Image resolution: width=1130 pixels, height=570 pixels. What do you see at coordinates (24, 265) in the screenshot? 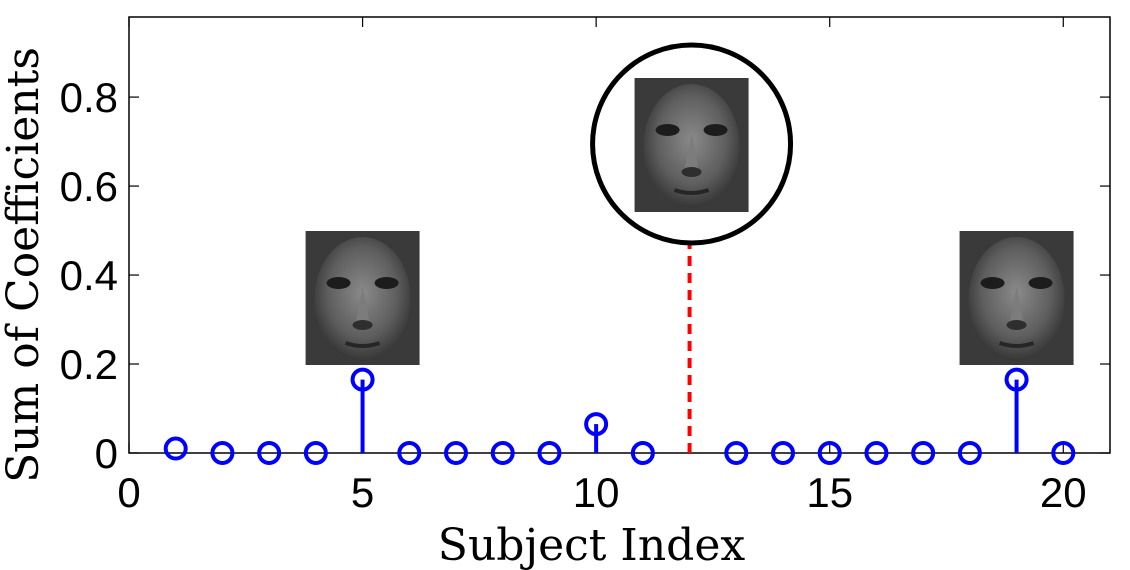
I see `y-axis-label: Sum of Coefficients` at bounding box center [24, 265].